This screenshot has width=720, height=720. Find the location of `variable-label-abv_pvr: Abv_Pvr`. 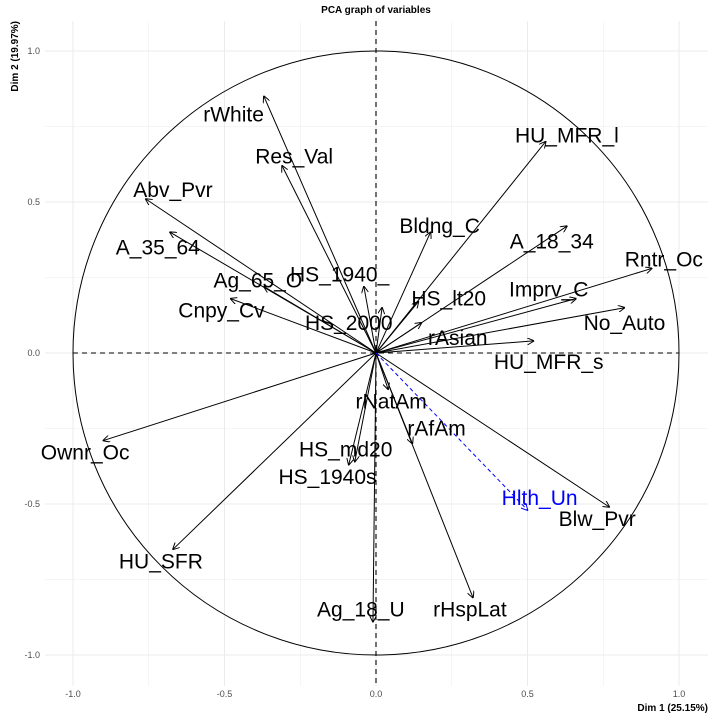

variable-label-abv_pvr: Abv_Pvr is located at coordinates (172, 190).